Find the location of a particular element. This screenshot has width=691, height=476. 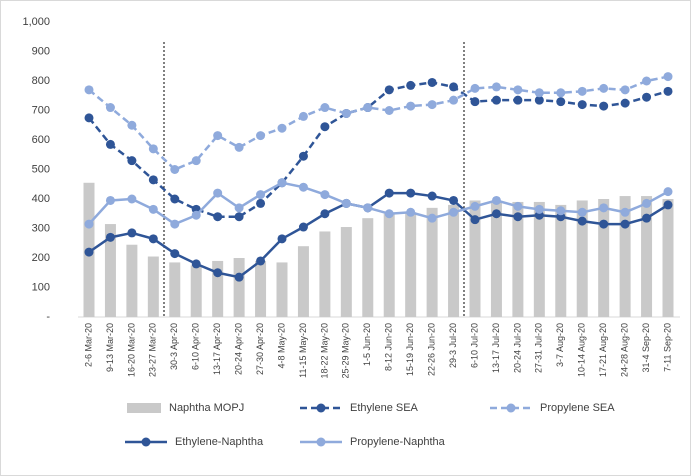

x-tick-label: 6-10 Jul-20 is located at coordinates (474, 345).